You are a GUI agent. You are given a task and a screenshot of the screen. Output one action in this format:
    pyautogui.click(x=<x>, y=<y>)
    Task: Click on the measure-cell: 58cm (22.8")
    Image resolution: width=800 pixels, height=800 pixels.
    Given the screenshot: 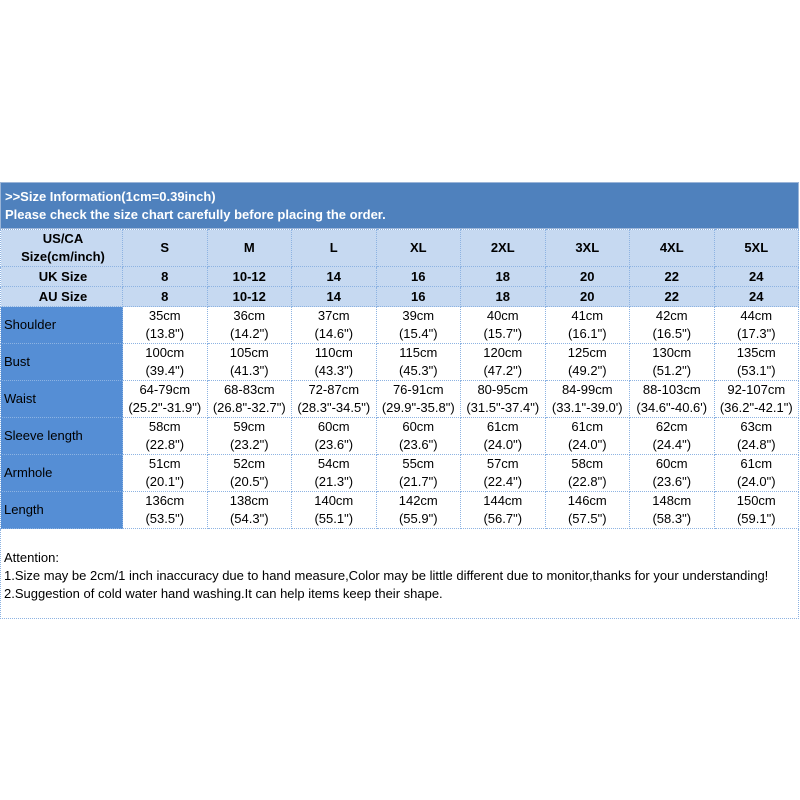 What is the action you would take?
    pyautogui.click(x=165, y=436)
    